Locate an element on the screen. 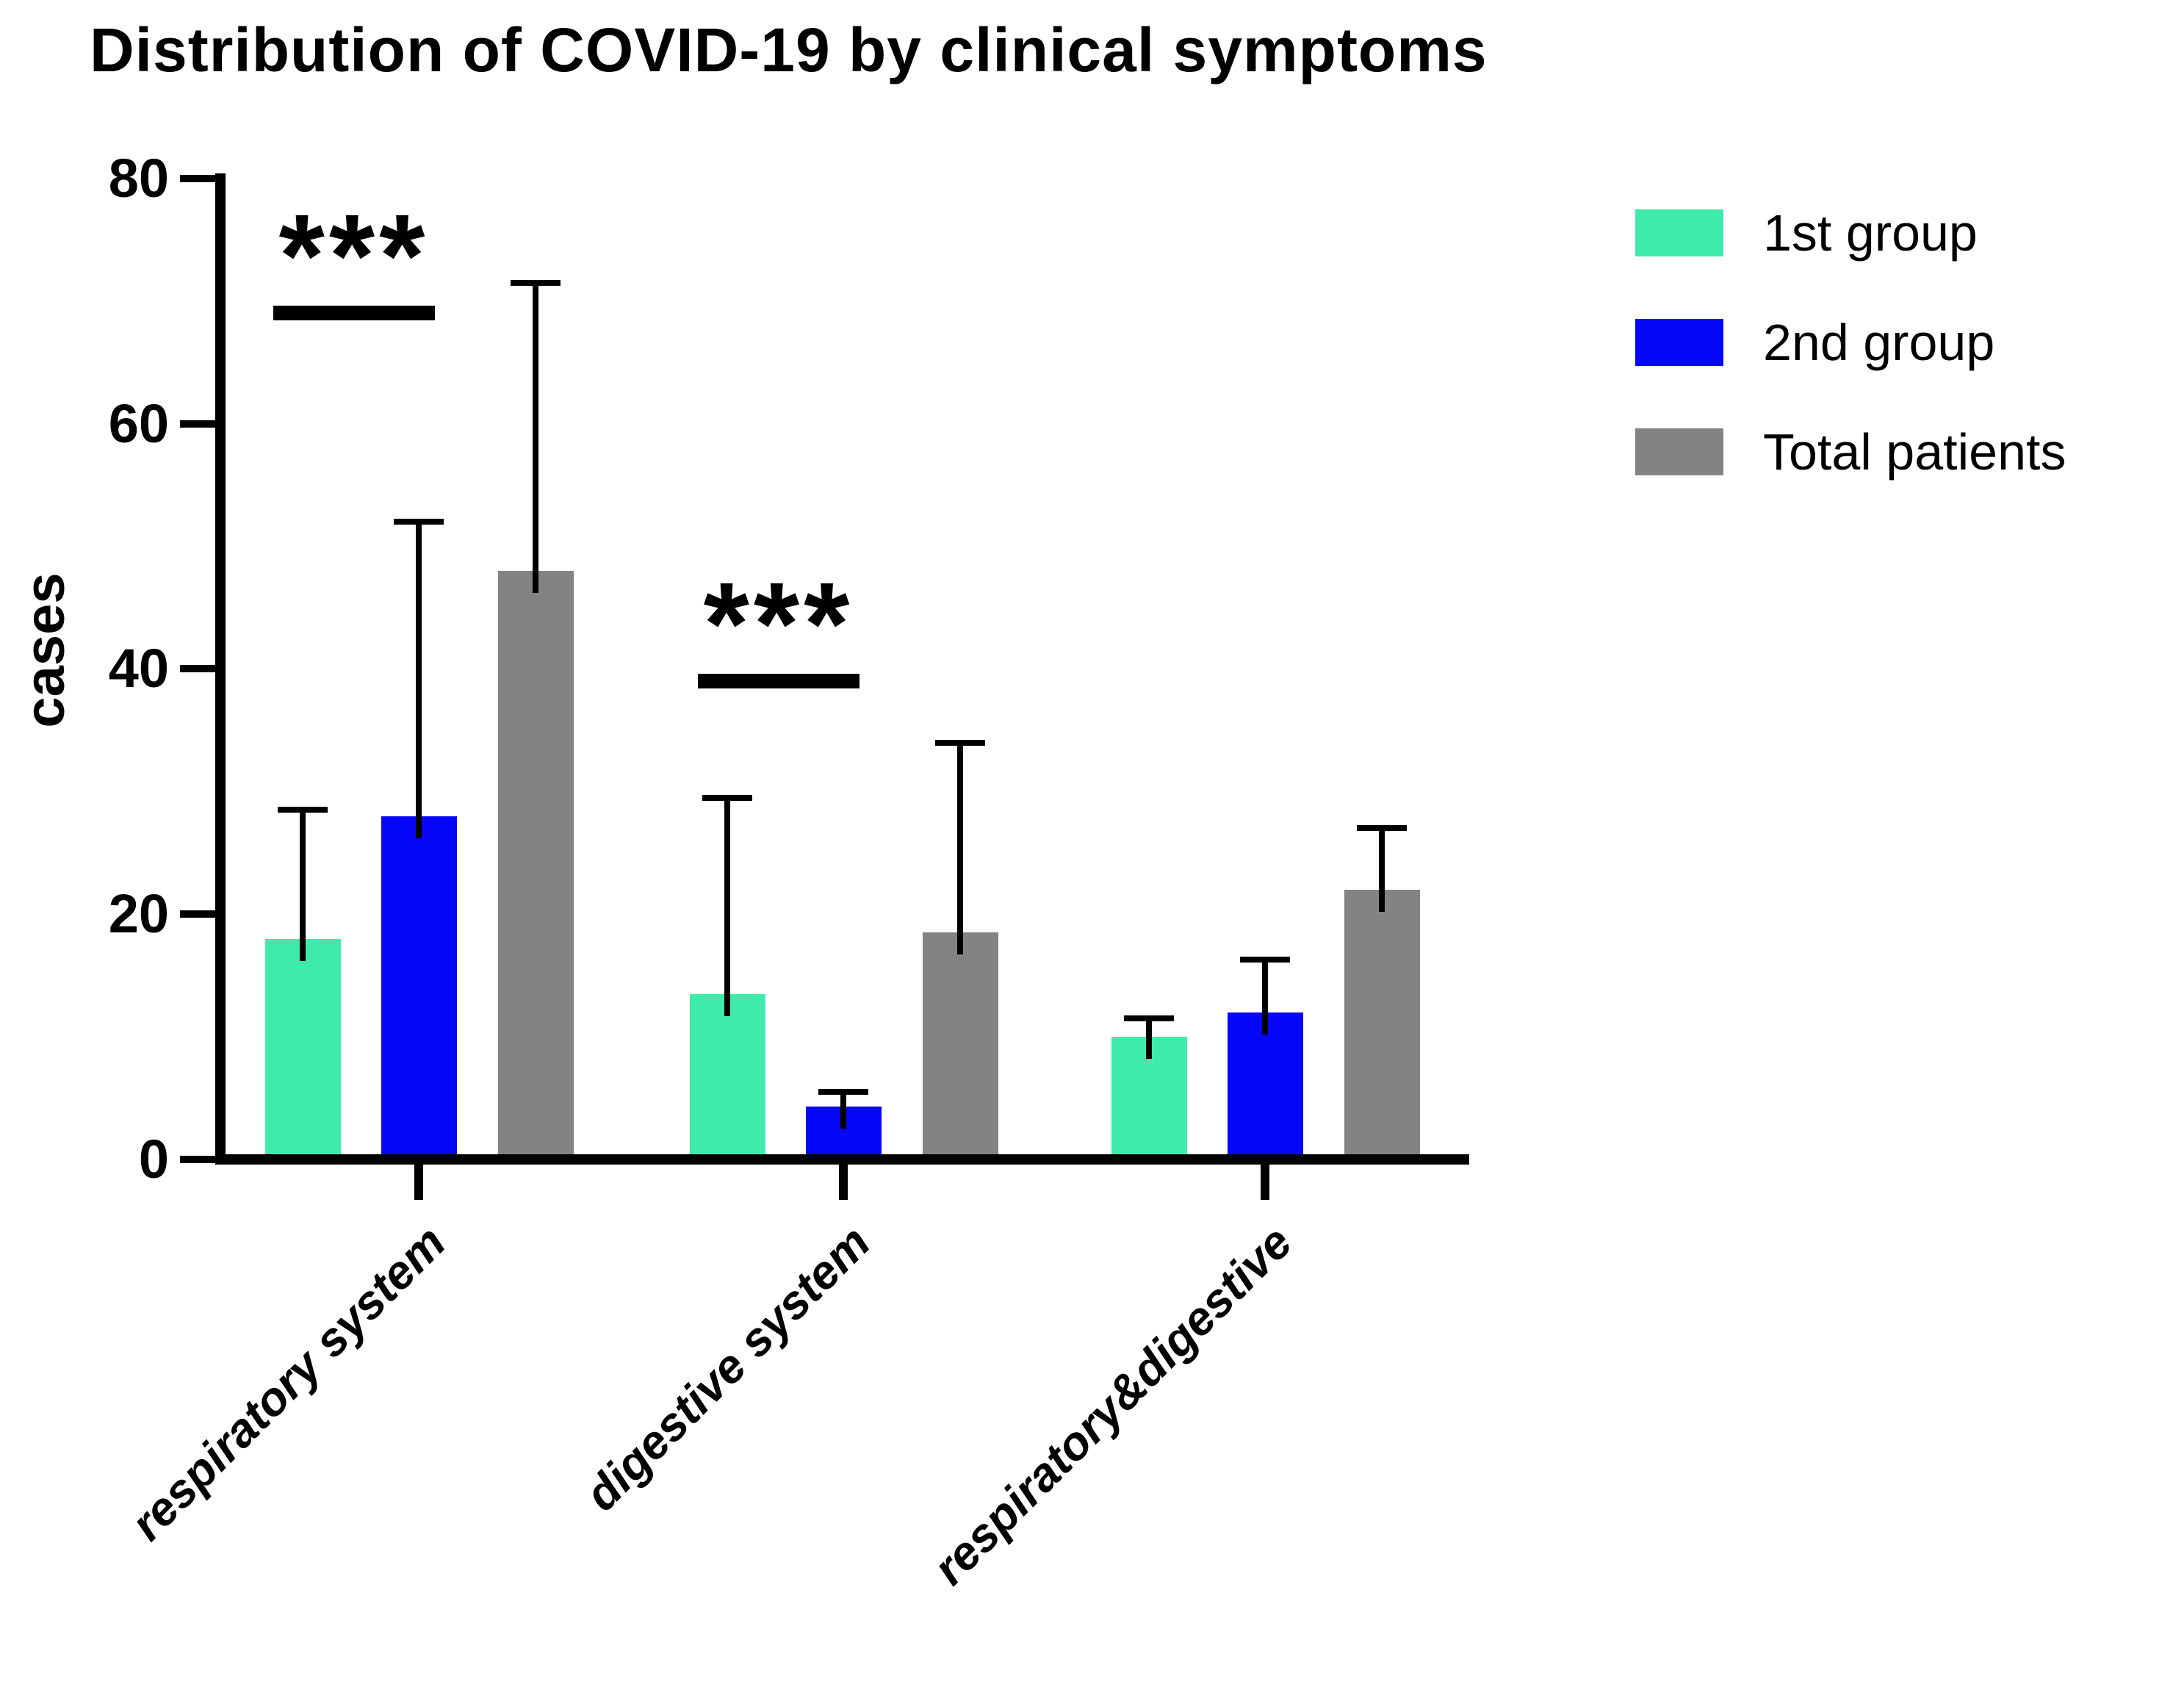 The height and width of the screenshot is (1698, 2184). y-tick-label: 0 is located at coordinates (153, 1159).